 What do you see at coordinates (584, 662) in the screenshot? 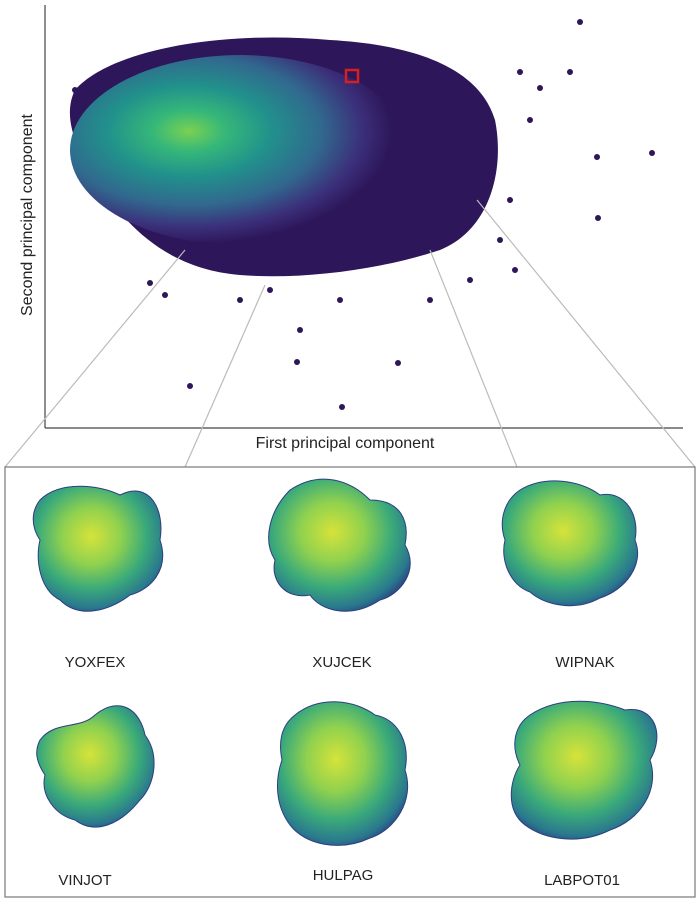
I see `molecule-name: WIPNAK` at bounding box center [584, 662].